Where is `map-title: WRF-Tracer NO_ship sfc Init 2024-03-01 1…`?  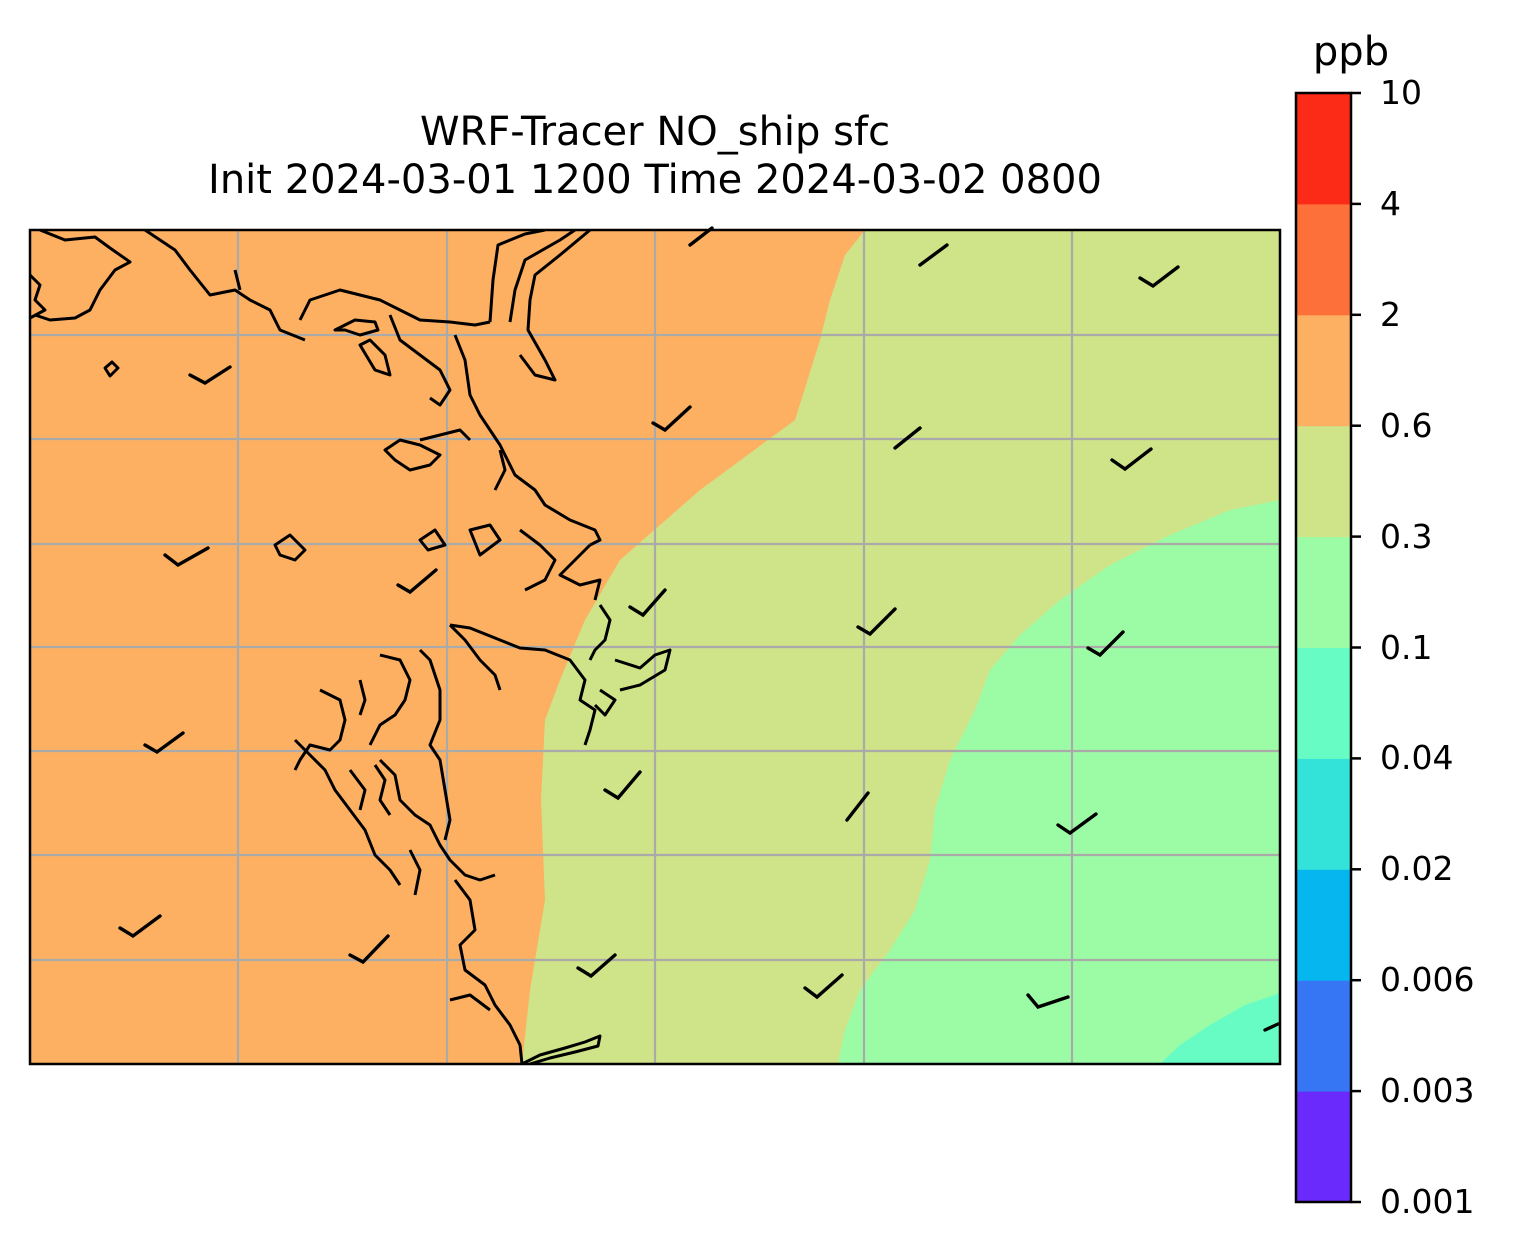
map-title: WRF-Tracer NO_ship sfc Init 2024-03-01 1… is located at coordinates (655, 156).